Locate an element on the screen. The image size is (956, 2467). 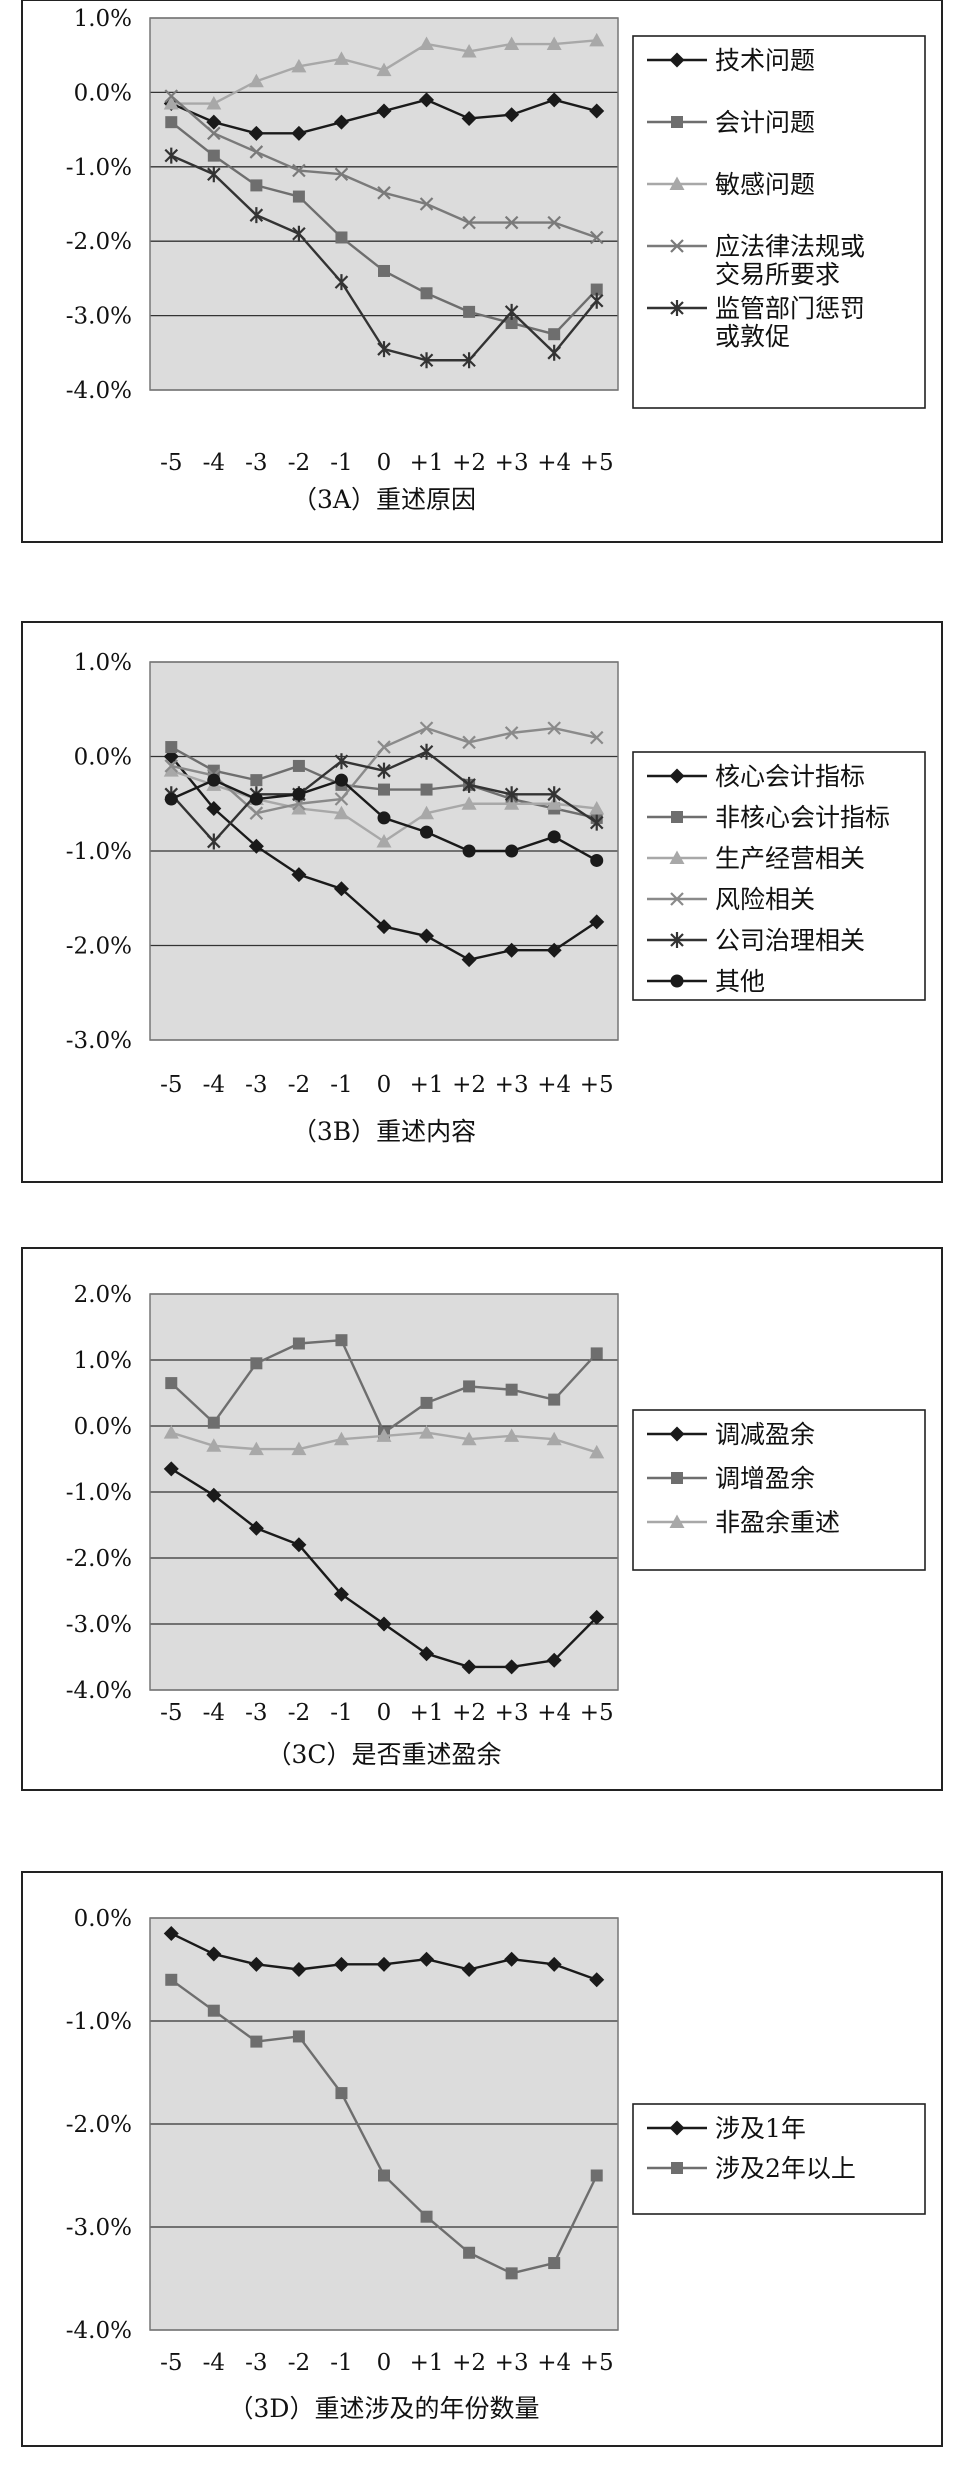
y-tick-label: 2.0% is located at coordinates (103, 1295).